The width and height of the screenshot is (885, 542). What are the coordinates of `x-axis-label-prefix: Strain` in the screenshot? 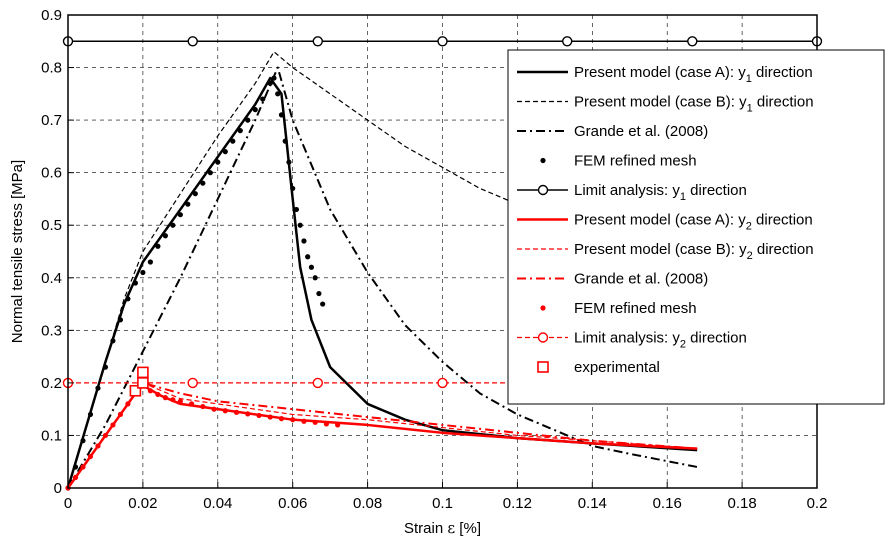 It's located at (425, 528).